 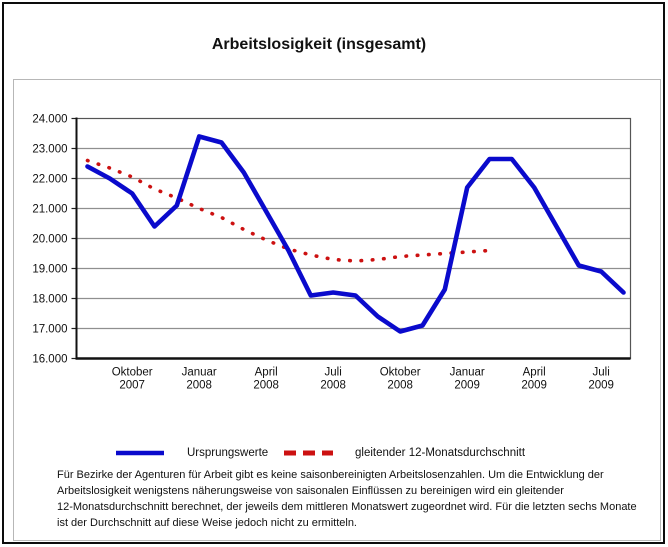 I want to click on svg-text: 21.000, so click(x=49, y=210).